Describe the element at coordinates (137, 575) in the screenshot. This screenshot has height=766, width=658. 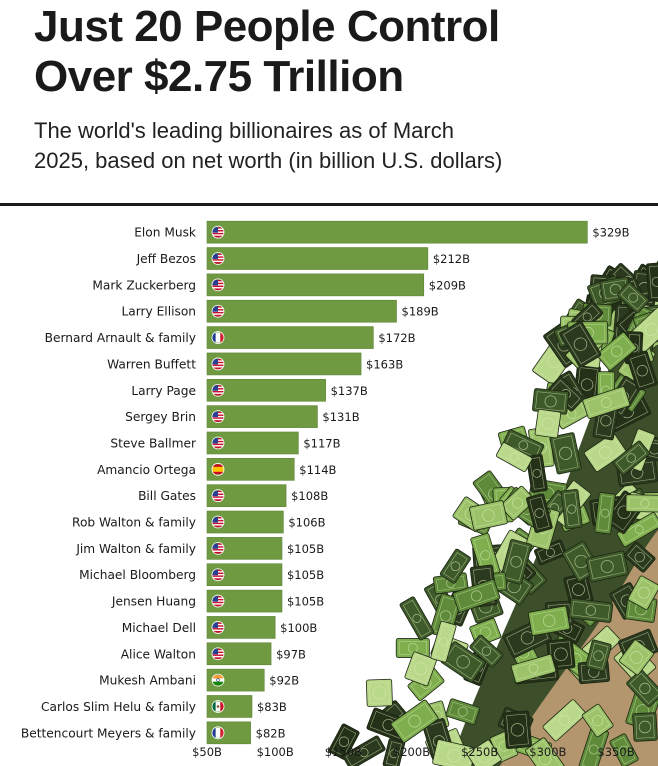
I see `category-label: Michael Bloomberg` at that location.